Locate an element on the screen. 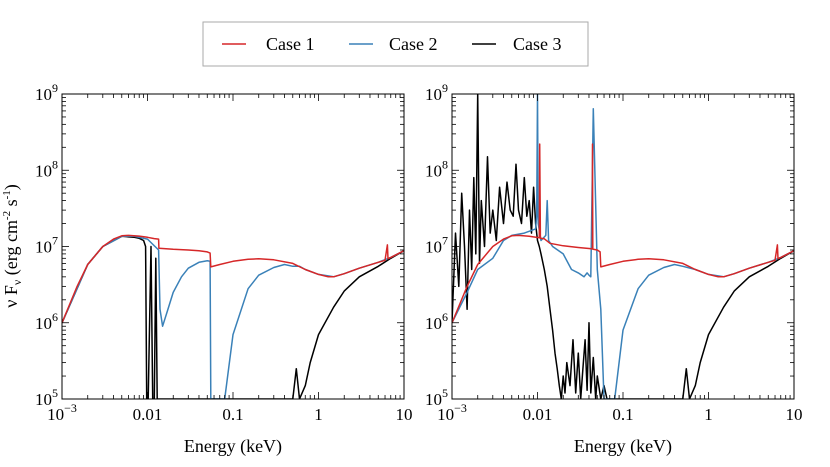 Image resolution: width=830 pixels, height=467 pixels. legend-box is located at coordinates (395, 44).